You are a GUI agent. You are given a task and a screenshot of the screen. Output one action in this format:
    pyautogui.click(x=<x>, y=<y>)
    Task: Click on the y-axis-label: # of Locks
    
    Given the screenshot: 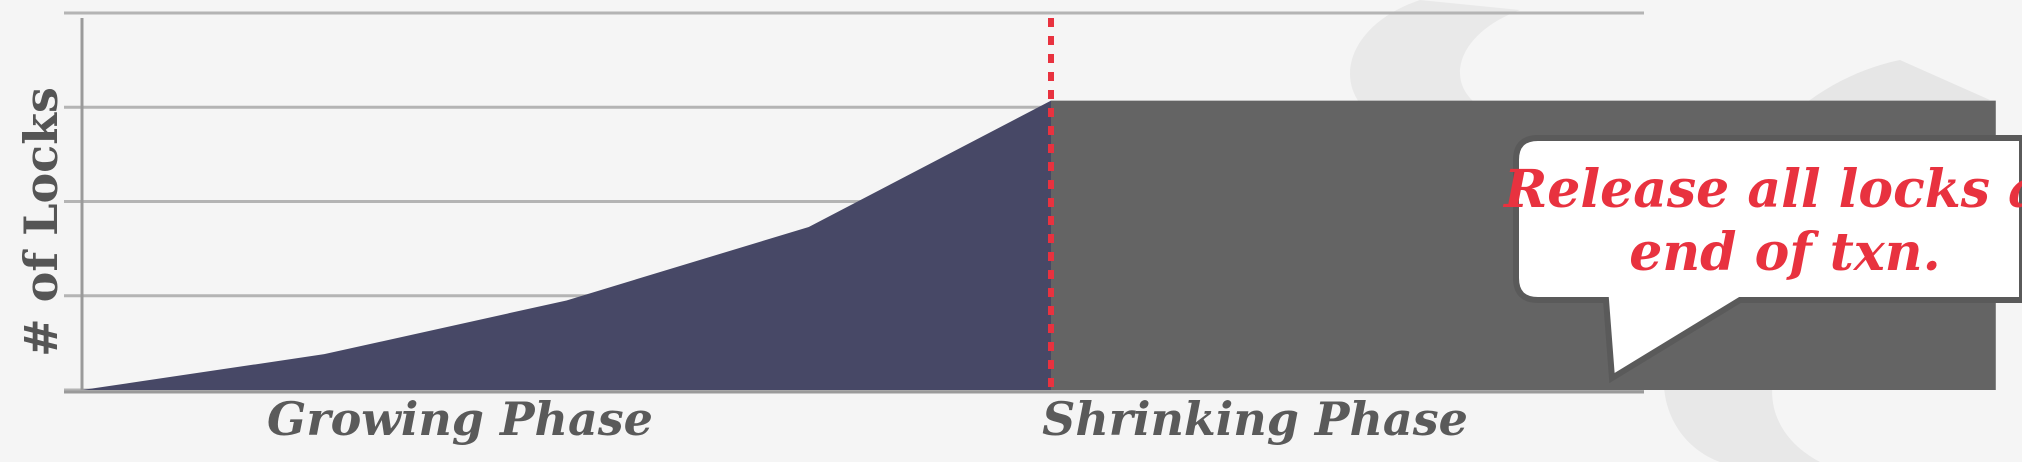 What is the action you would take?
    pyautogui.click(x=41, y=222)
    